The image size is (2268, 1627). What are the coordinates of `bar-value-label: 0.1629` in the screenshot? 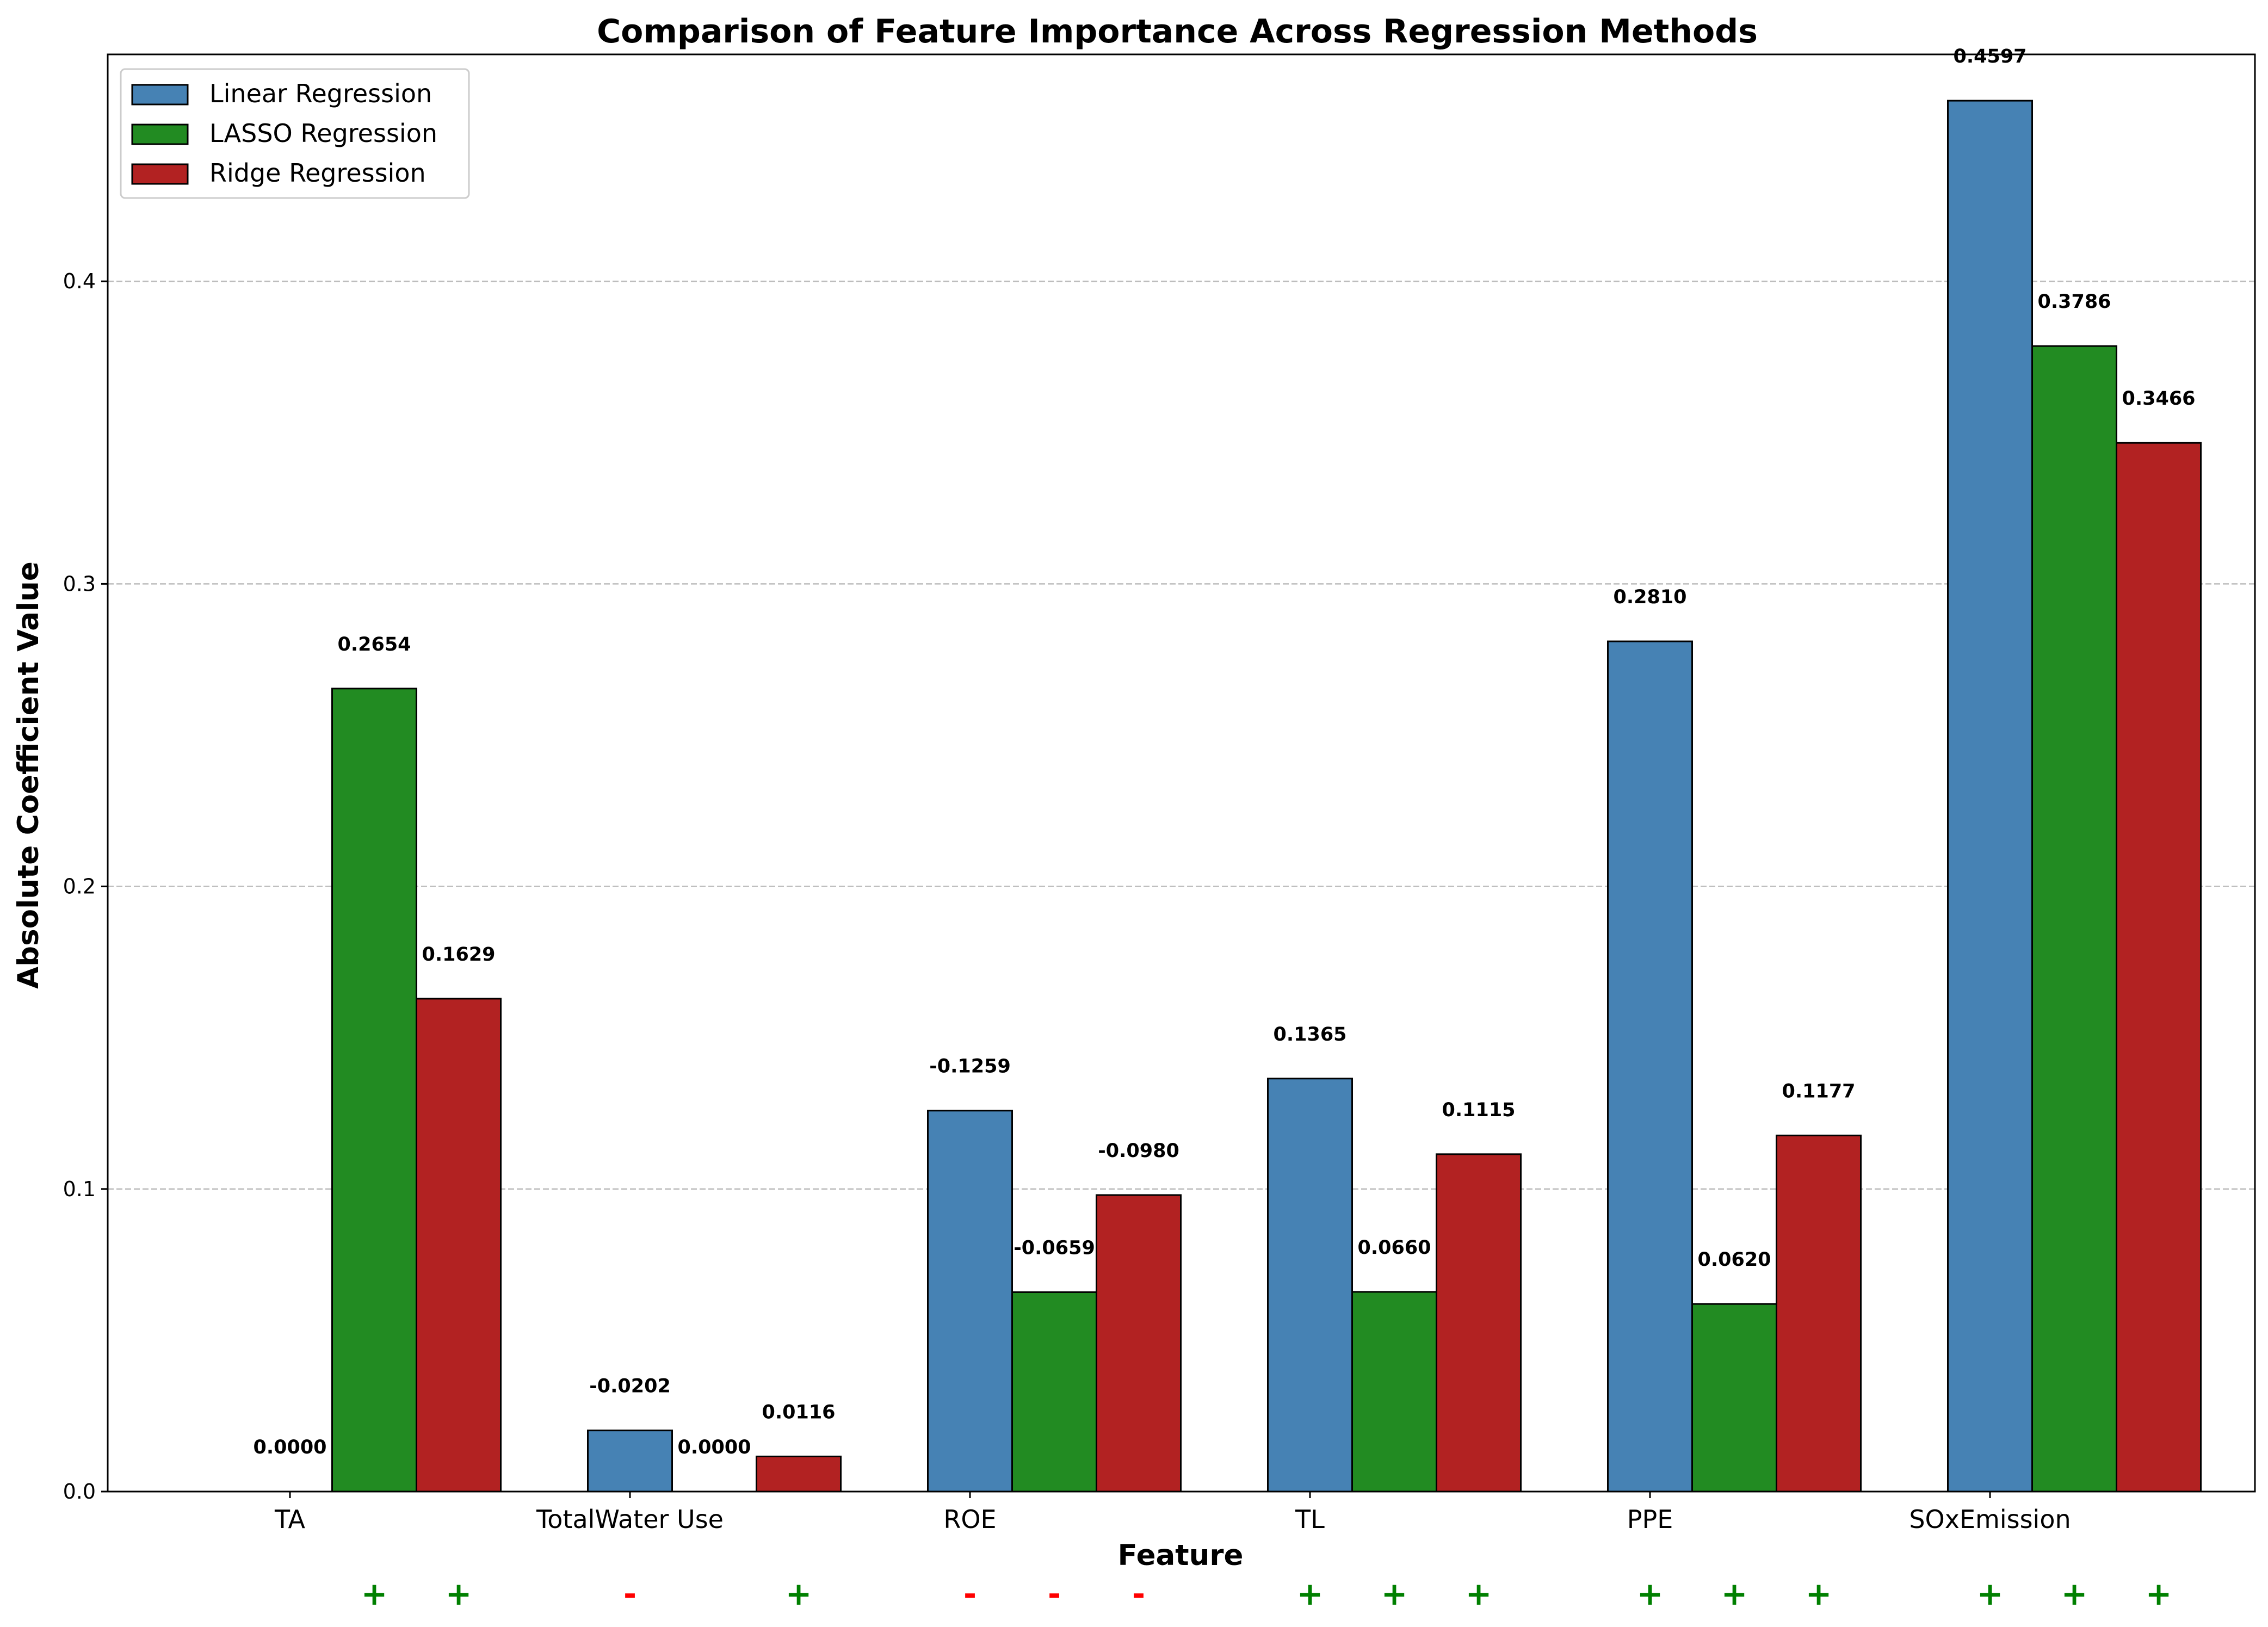 It's located at (458, 955).